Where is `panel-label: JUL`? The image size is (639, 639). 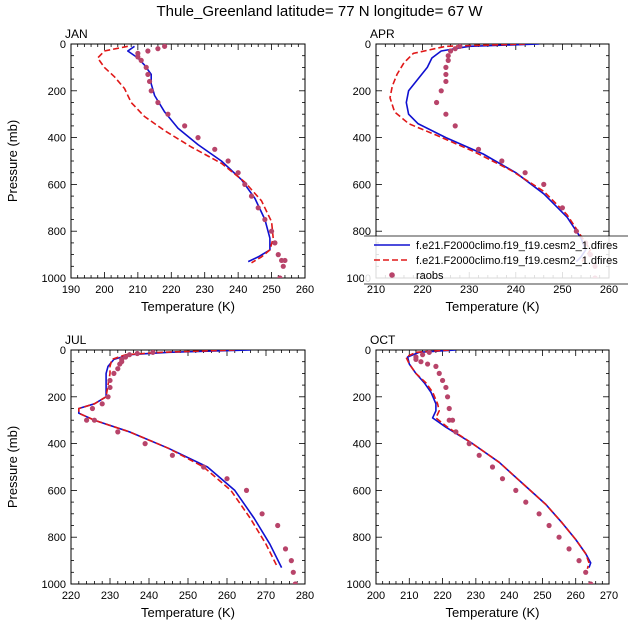
panel-label: JUL is located at coordinates (76, 340).